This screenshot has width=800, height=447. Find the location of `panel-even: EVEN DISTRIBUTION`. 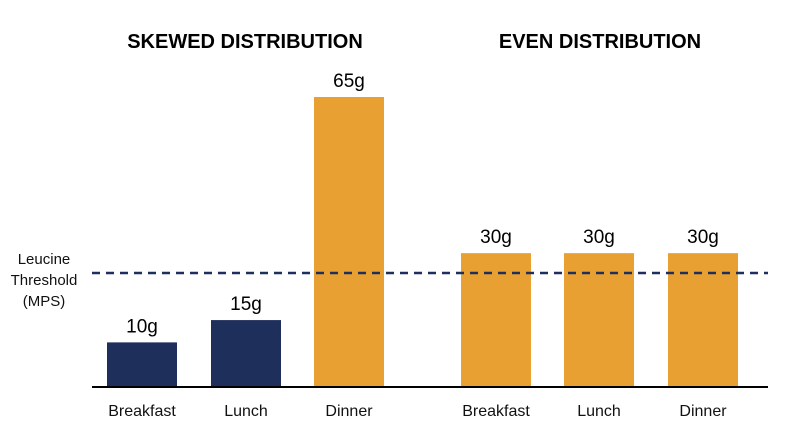

panel-even: EVEN DISTRIBUTION is located at coordinates (600, 42).